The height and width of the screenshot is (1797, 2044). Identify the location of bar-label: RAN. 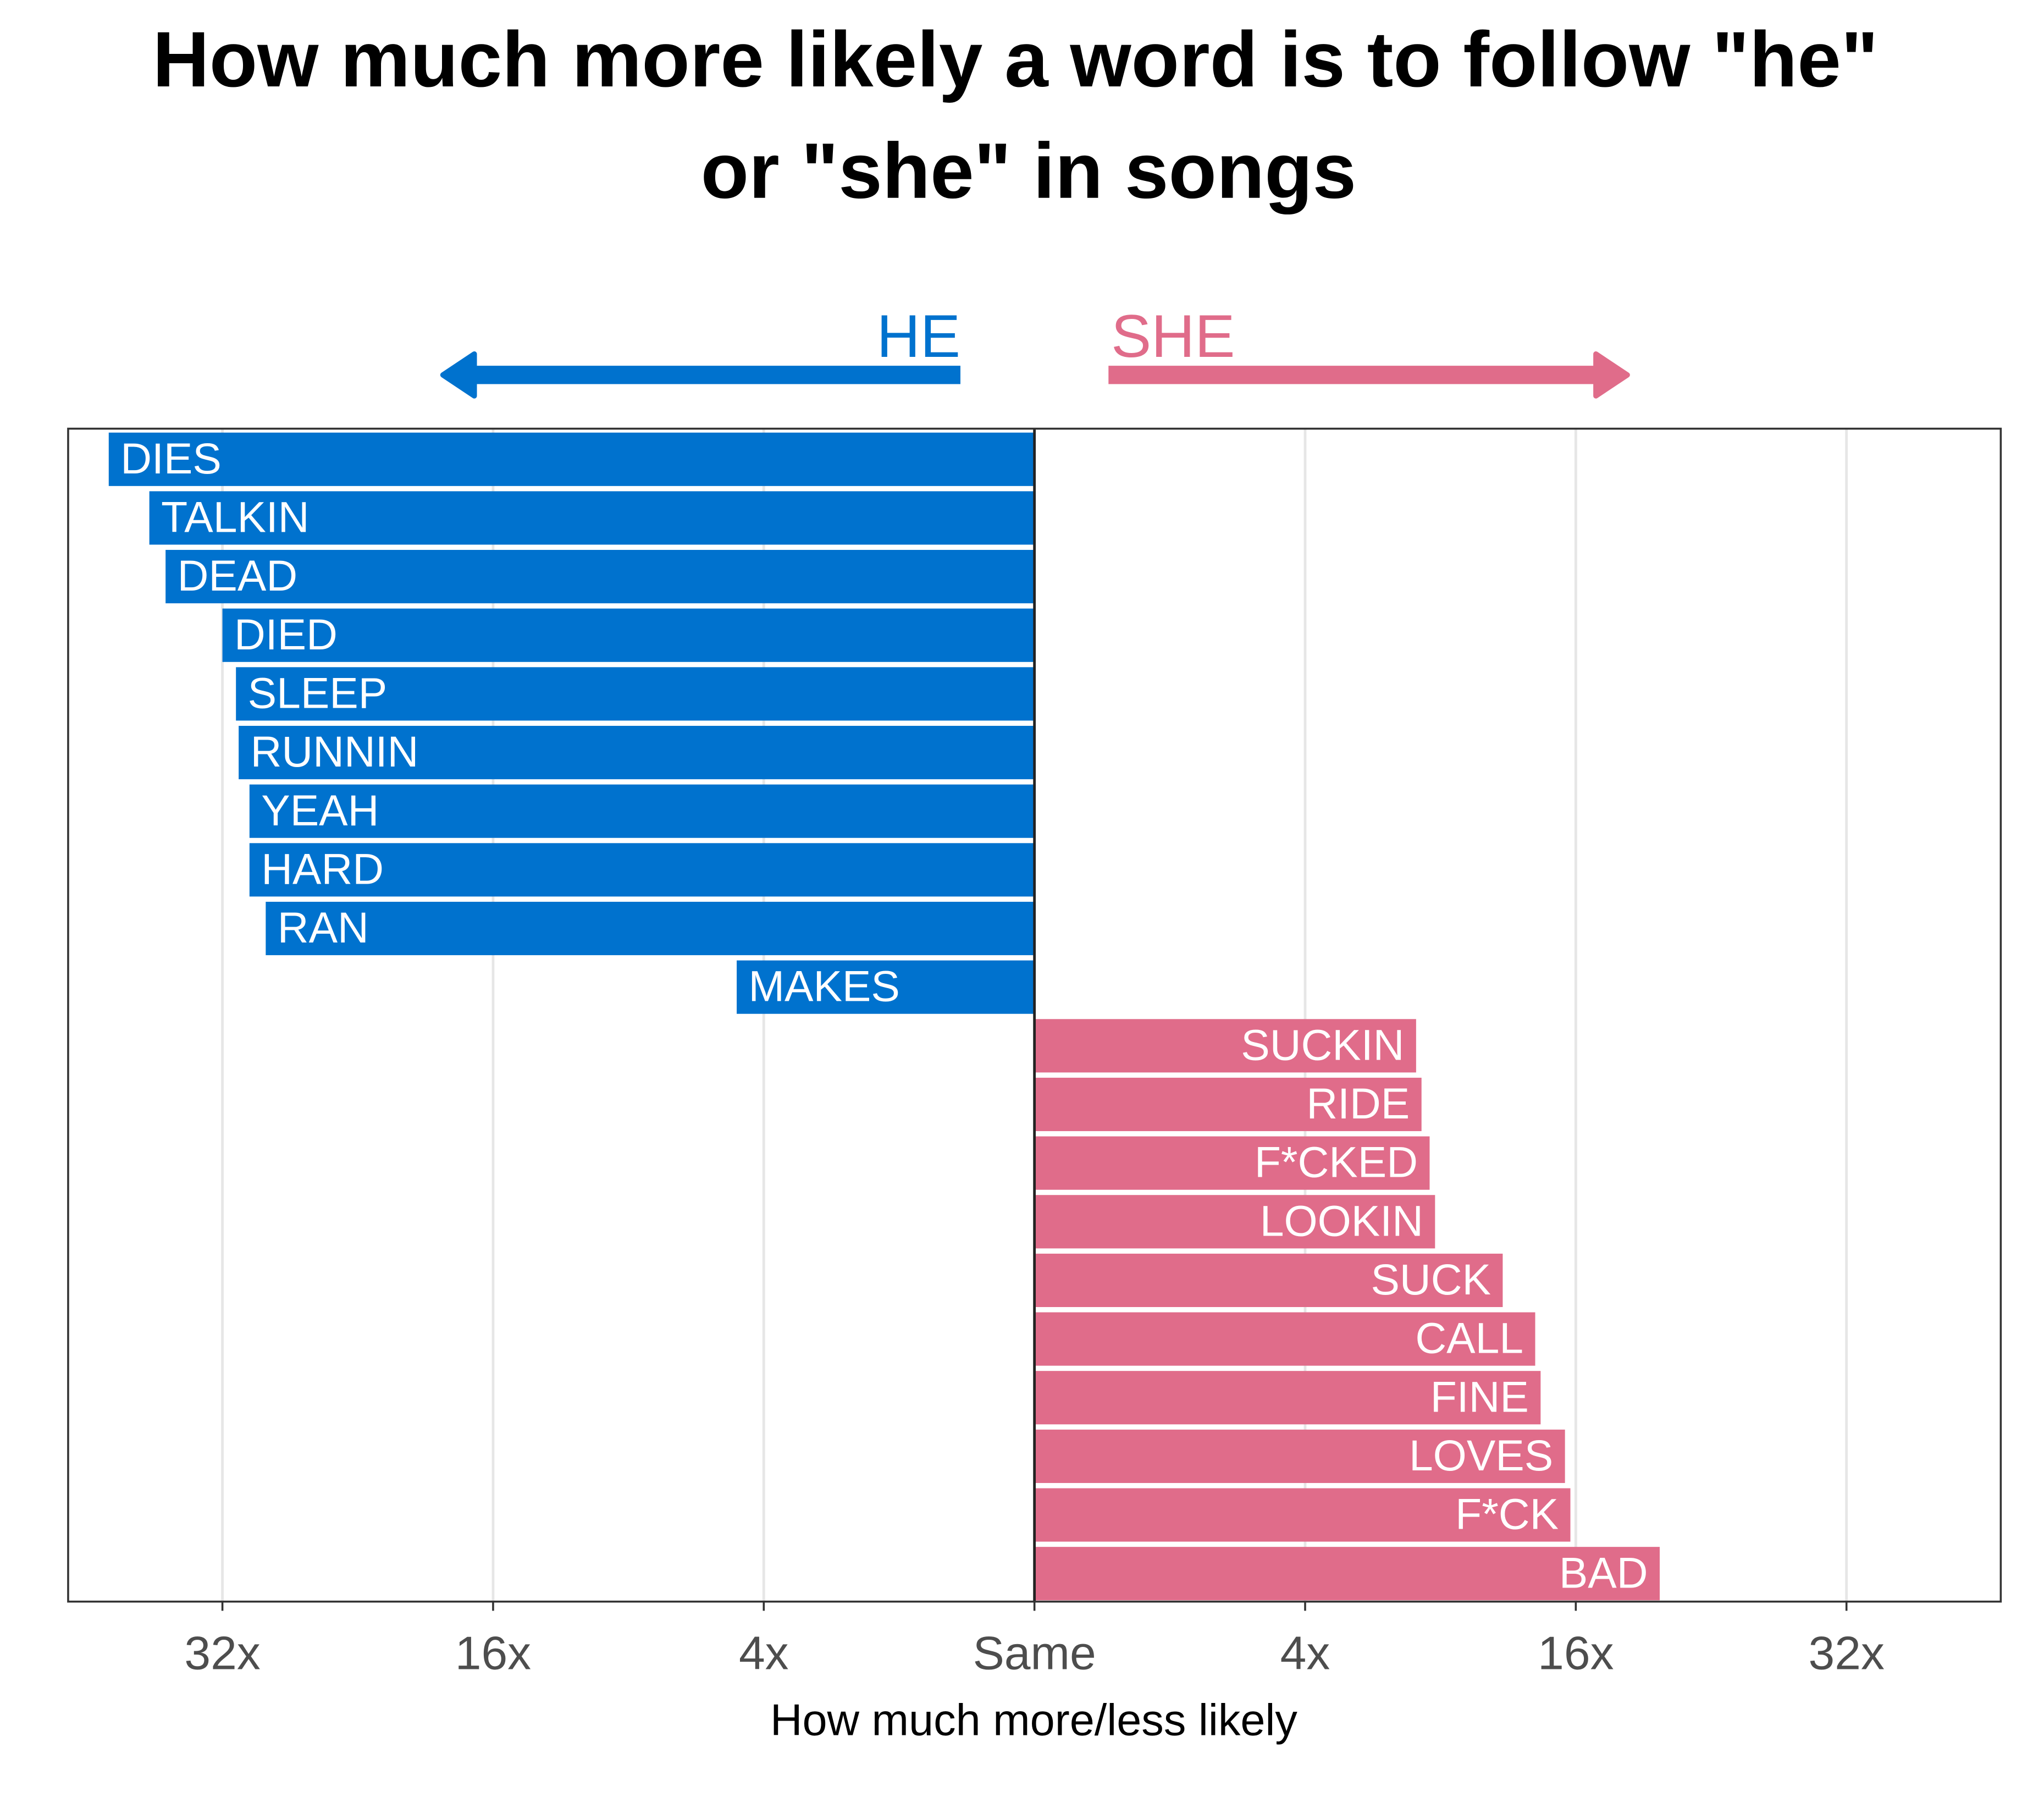
(324, 927).